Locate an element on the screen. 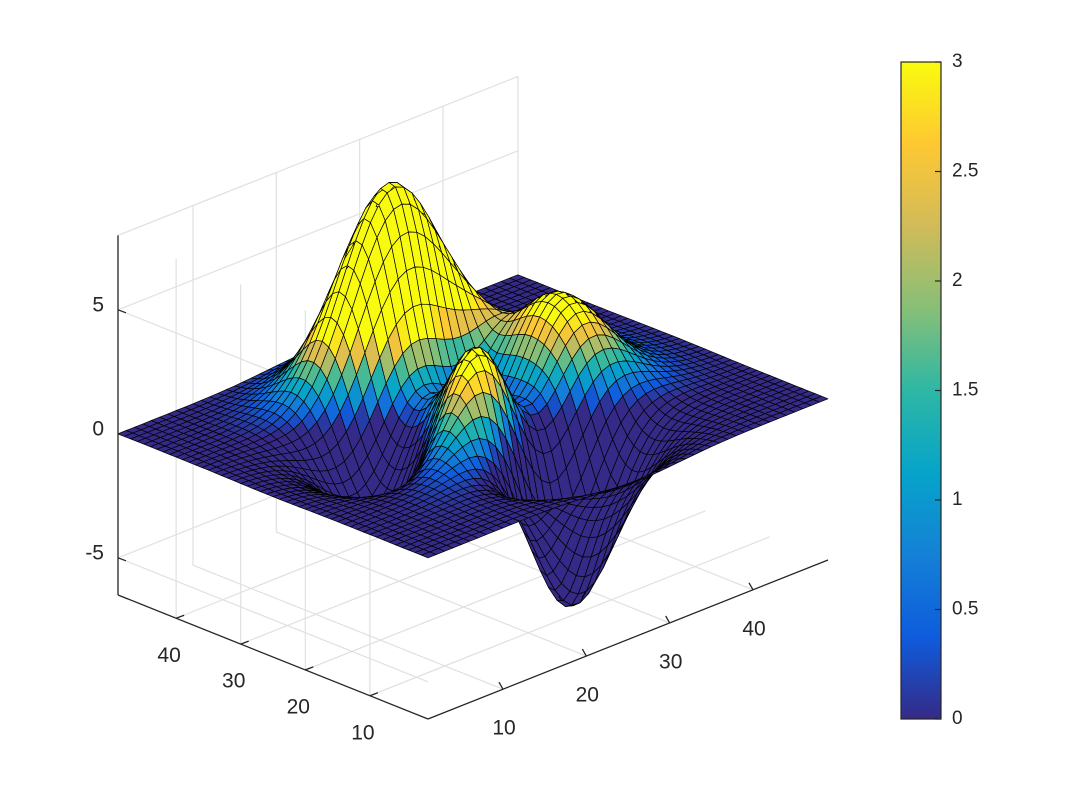 The height and width of the screenshot is (810, 1080). z-tick-label: 0 is located at coordinates (98, 428).